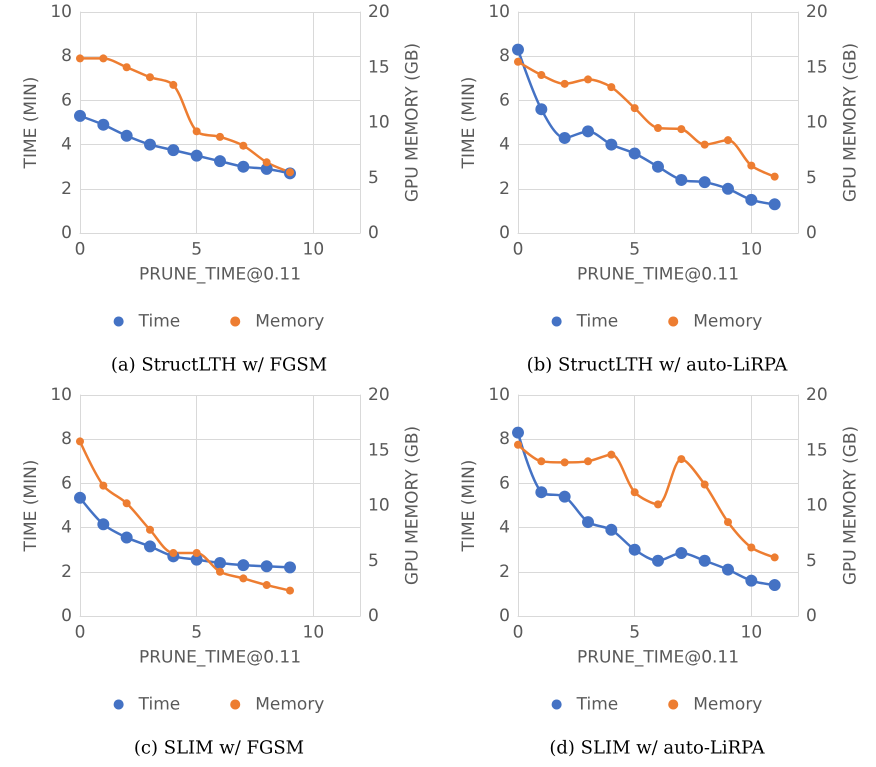  What do you see at coordinates (850, 506) in the screenshot?
I see `y2-axis-title: GPU MEMORY (GB)` at bounding box center [850, 506].